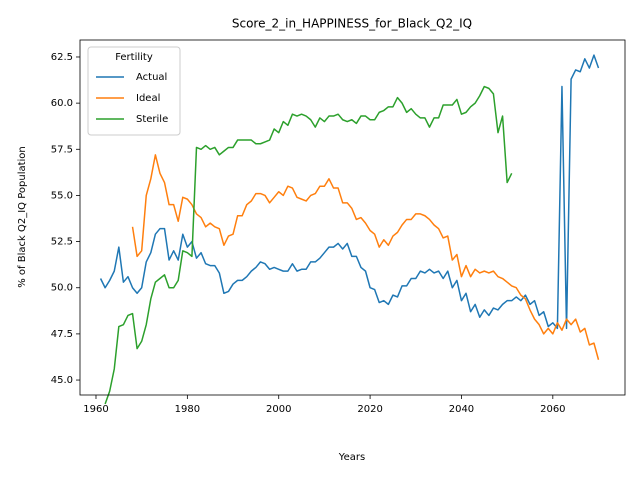  What do you see at coordinates (152, 119) in the screenshot?
I see `legend-label: Sterile` at bounding box center [152, 119].